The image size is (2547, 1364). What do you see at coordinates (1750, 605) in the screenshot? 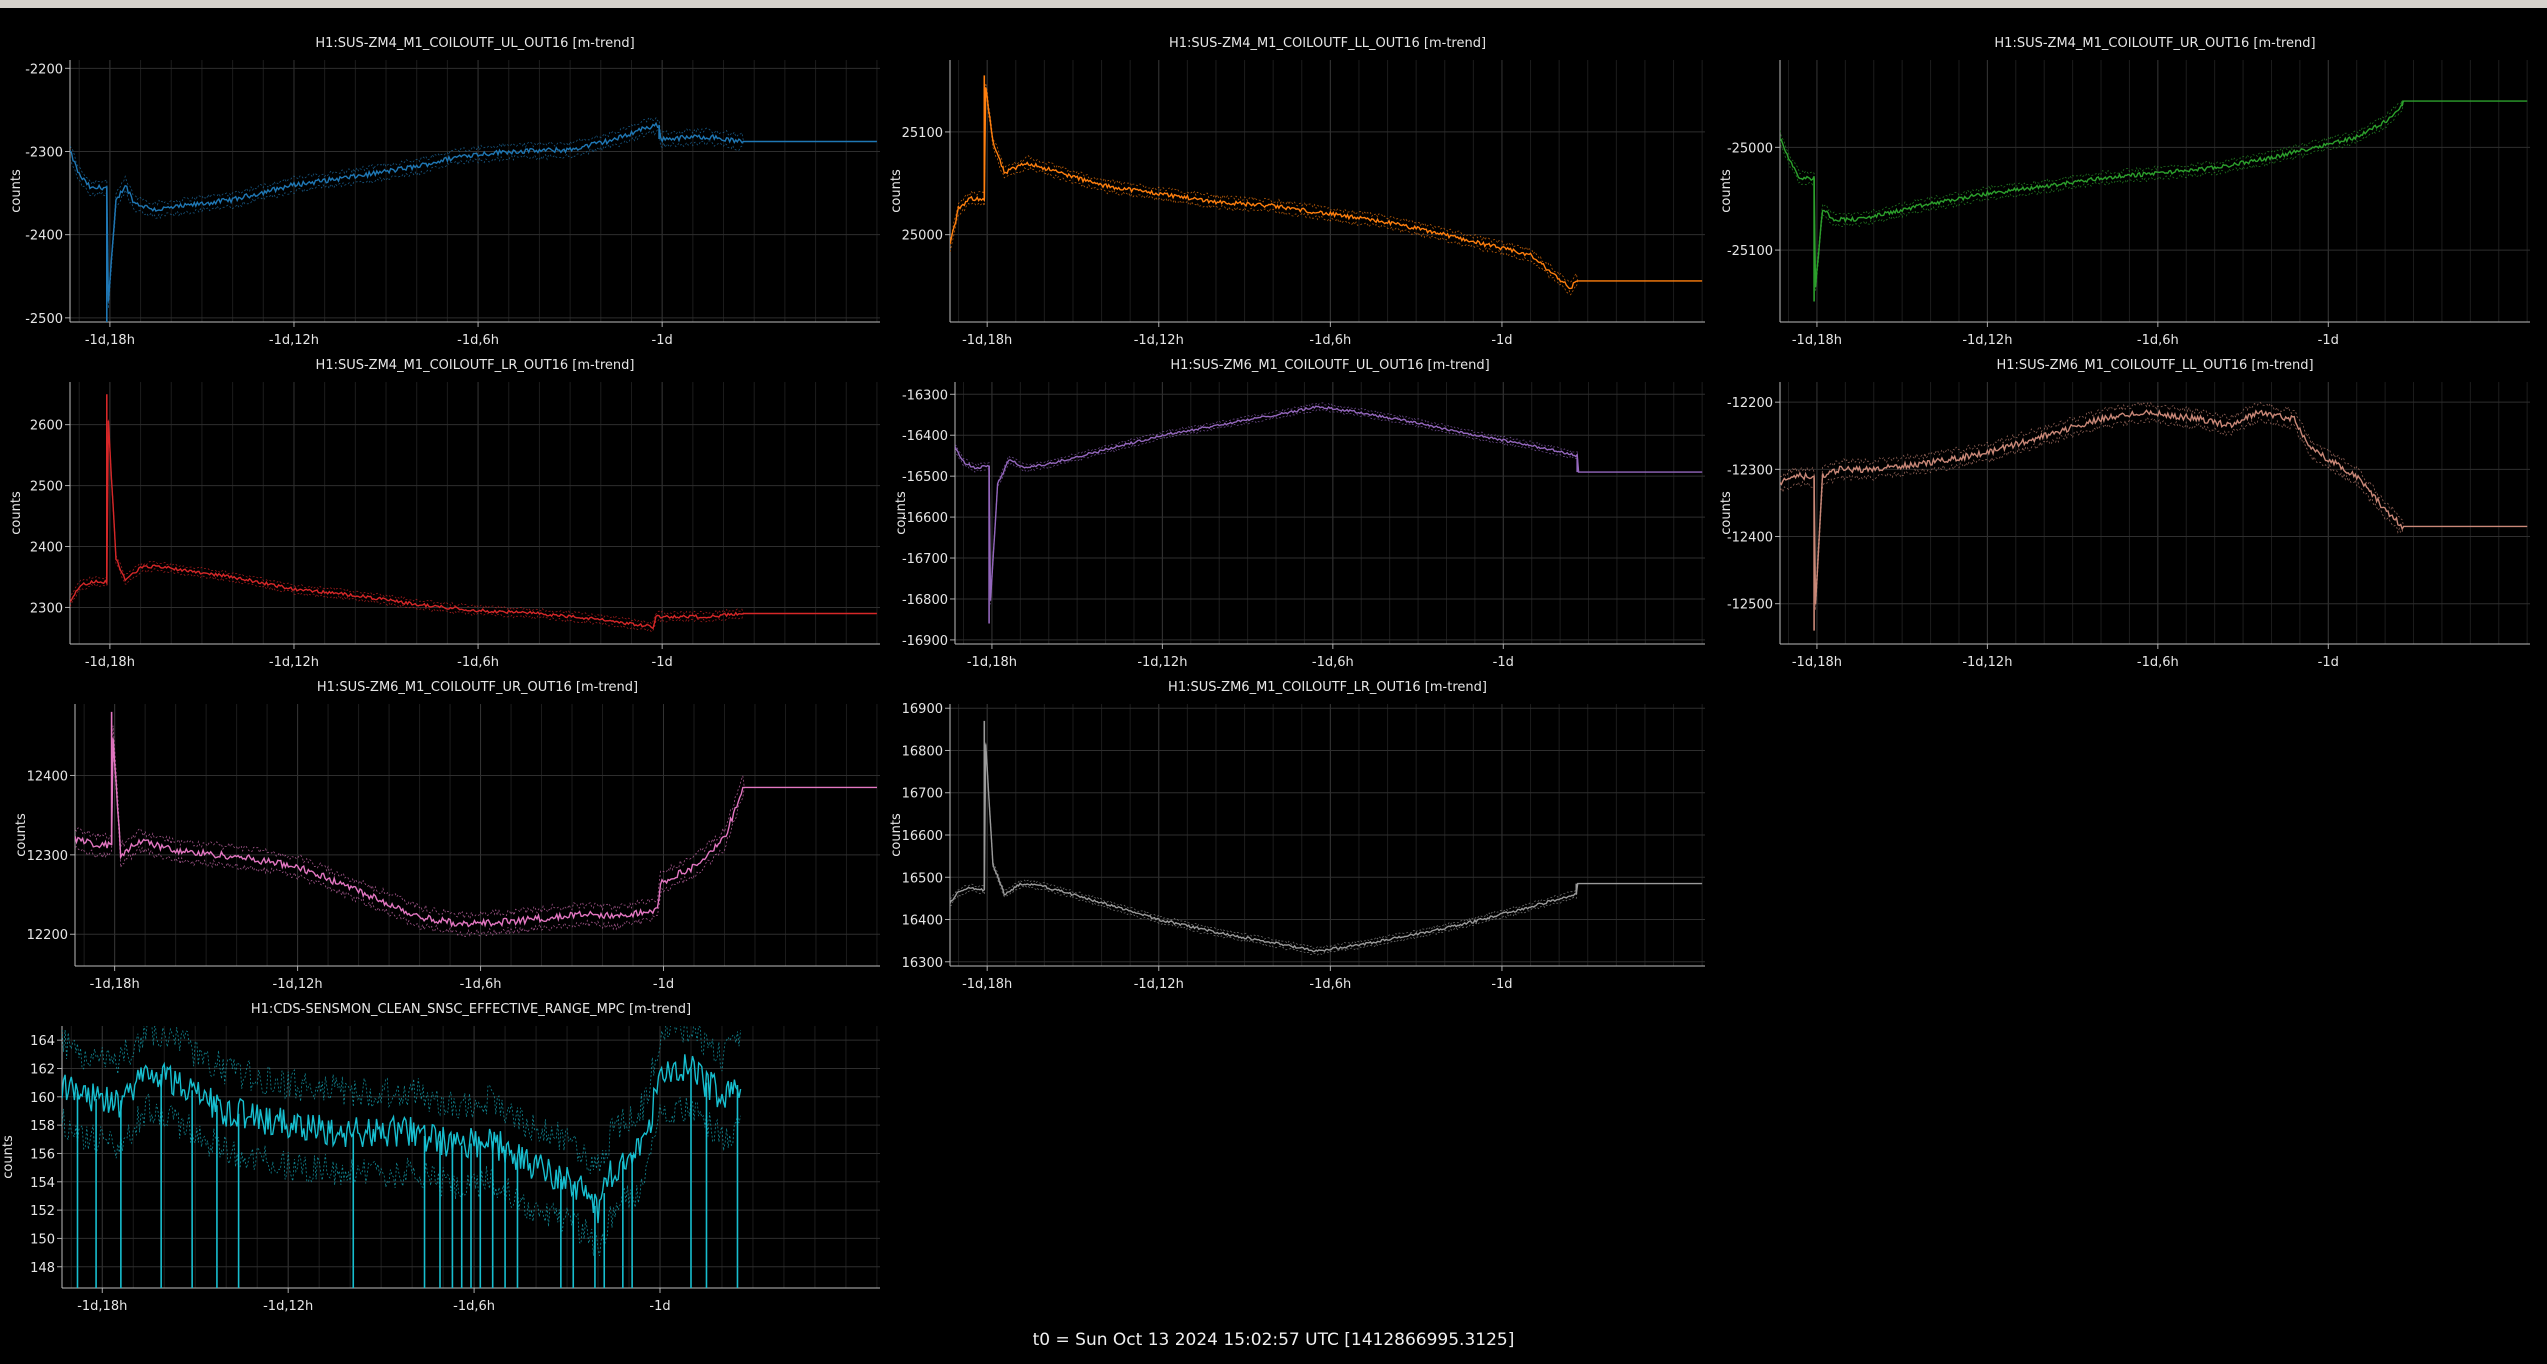
I see `y-tick-label: -12500` at bounding box center [1750, 605].